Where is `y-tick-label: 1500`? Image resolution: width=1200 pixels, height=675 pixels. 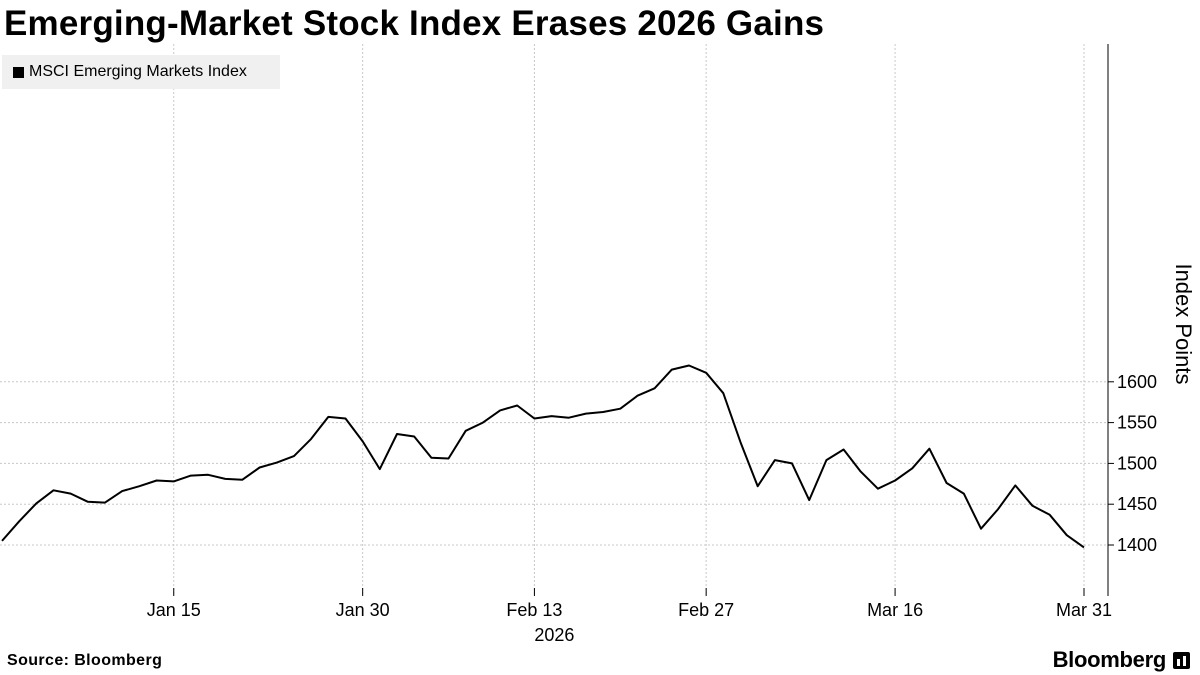
y-tick-label: 1500 is located at coordinates (1137, 463).